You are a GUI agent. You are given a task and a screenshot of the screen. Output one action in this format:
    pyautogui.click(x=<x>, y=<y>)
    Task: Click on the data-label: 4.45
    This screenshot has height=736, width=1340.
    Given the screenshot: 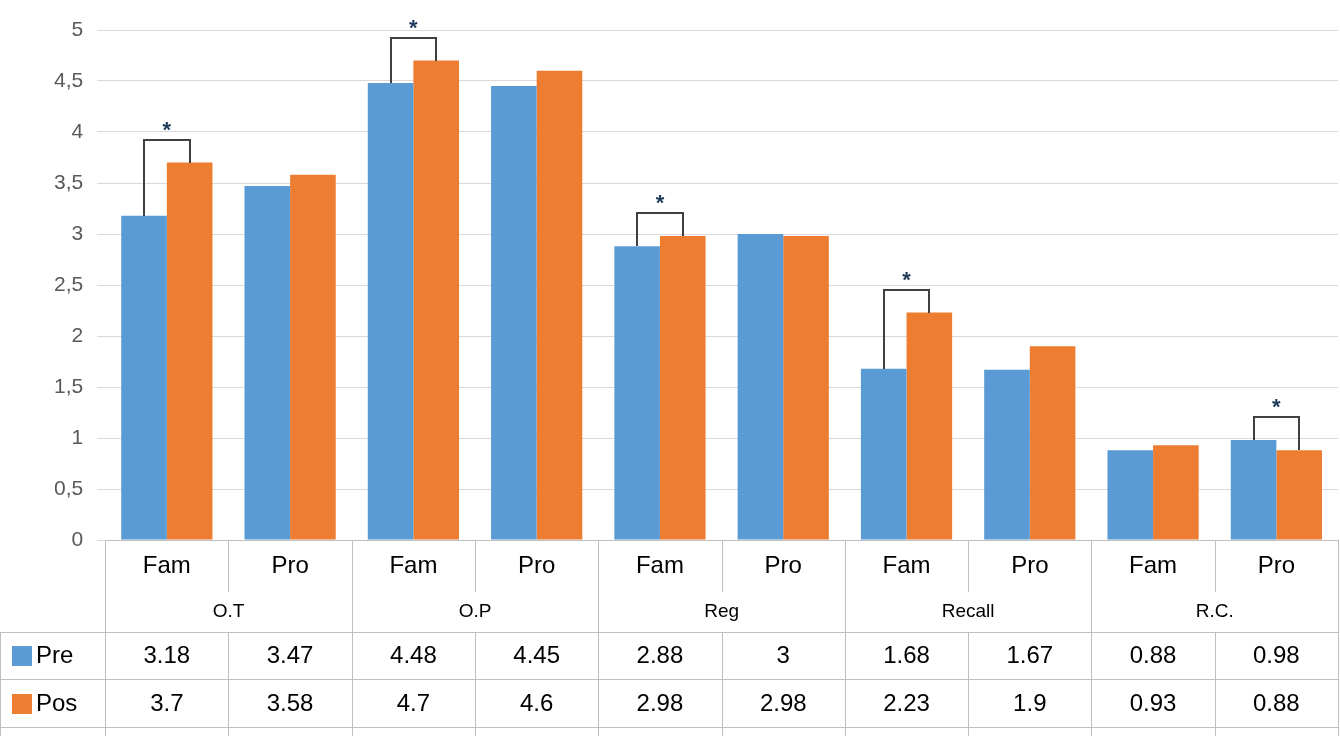 What is the action you would take?
    pyautogui.click(x=537, y=654)
    